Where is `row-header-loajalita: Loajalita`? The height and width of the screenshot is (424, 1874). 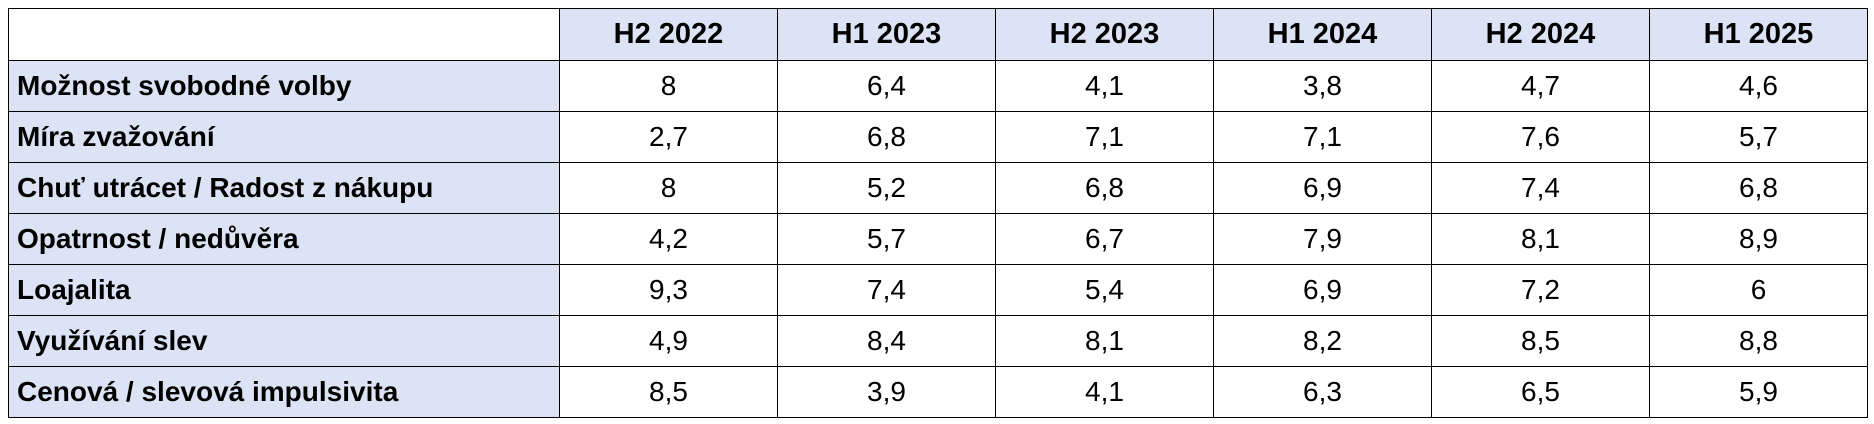 row-header-loajalita: Loajalita is located at coordinates (284, 290).